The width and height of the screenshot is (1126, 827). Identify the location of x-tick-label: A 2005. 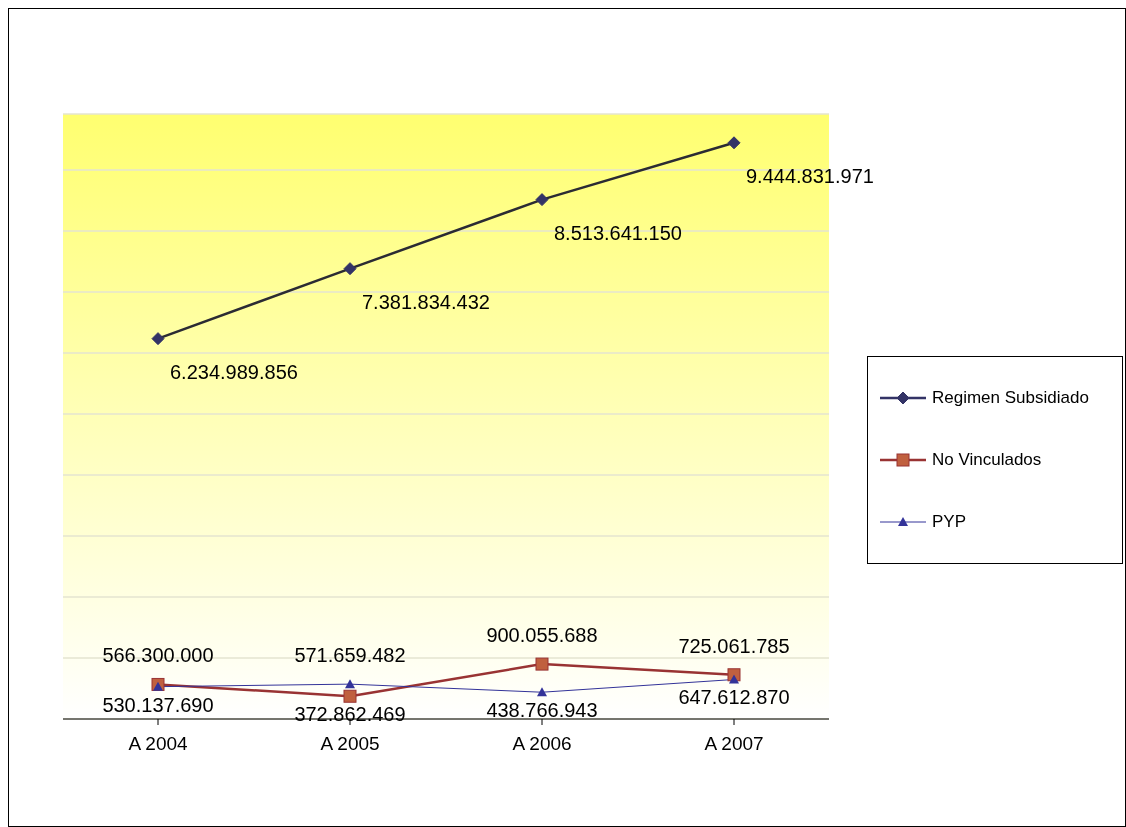
(350, 744).